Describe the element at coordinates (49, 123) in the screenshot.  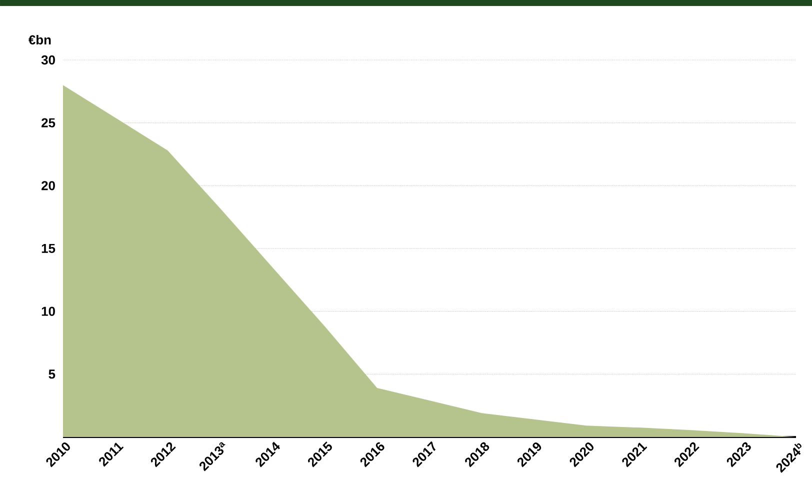
I see `y-tick-label: 25` at that location.